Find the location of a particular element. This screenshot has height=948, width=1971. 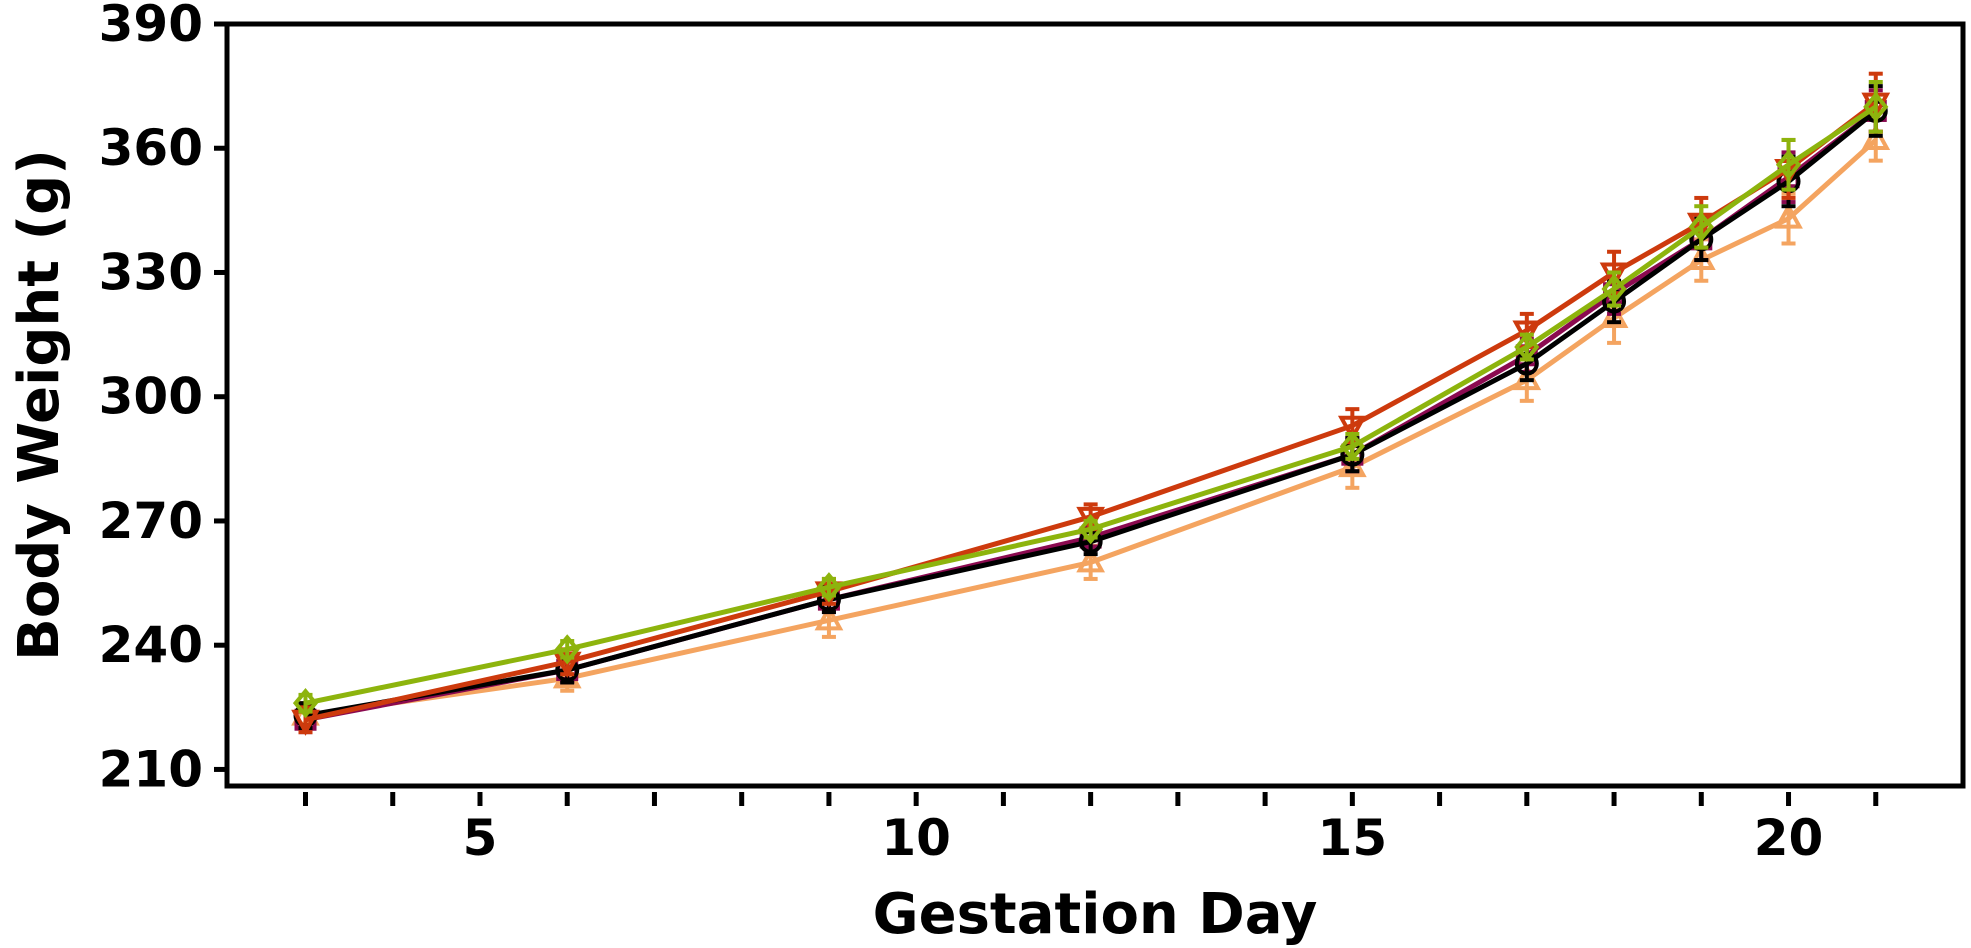

y-tick-label: 390 is located at coordinates (151, 26).